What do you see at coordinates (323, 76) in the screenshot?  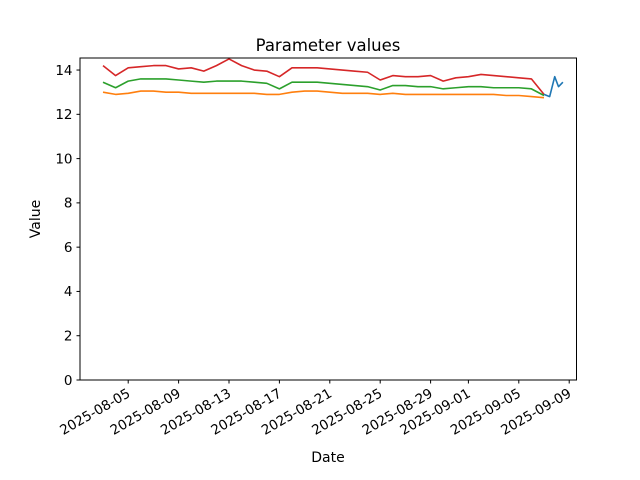 I see `series-line-red` at bounding box center [323, 76].